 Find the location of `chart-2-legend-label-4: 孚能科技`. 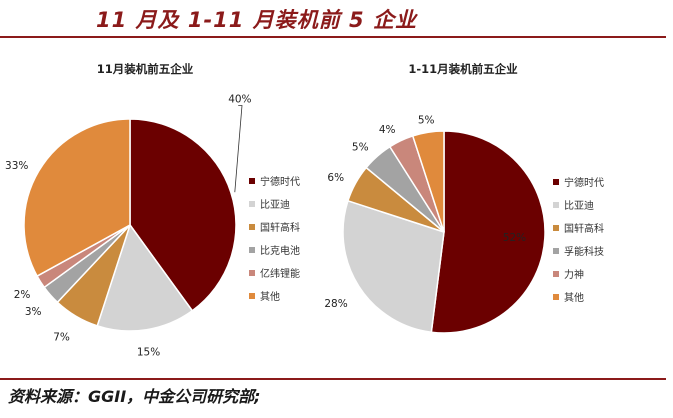

chart-2-legend-label-4: 孚能科技 is located at coordinates (584, 251).